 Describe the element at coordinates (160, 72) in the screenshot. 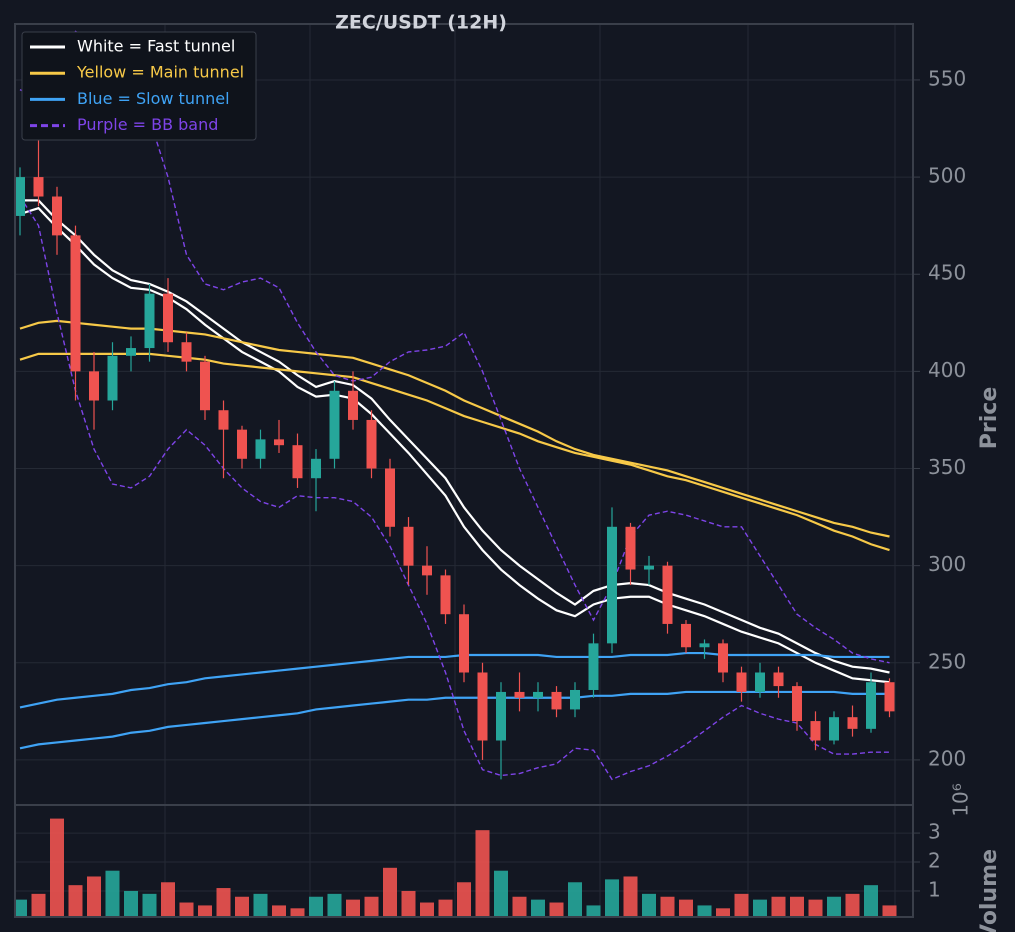

I see `legend-label: Yellow = Main tunnel` at that location.